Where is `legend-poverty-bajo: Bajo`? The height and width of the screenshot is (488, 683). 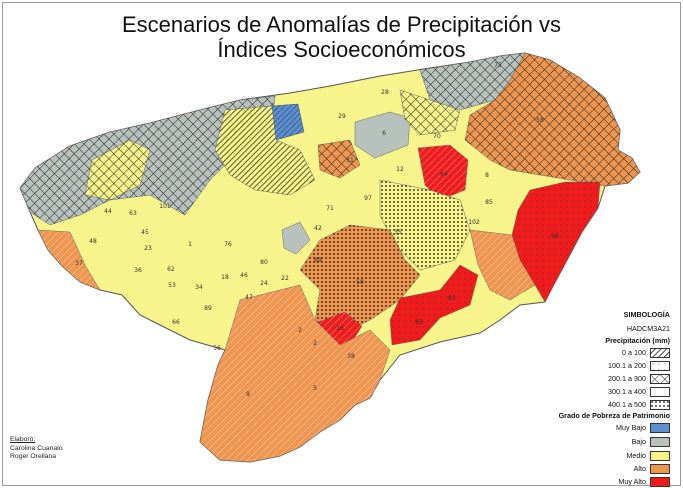 legend-poverty-bajo: Bajo is located at coordinates (651, 441).